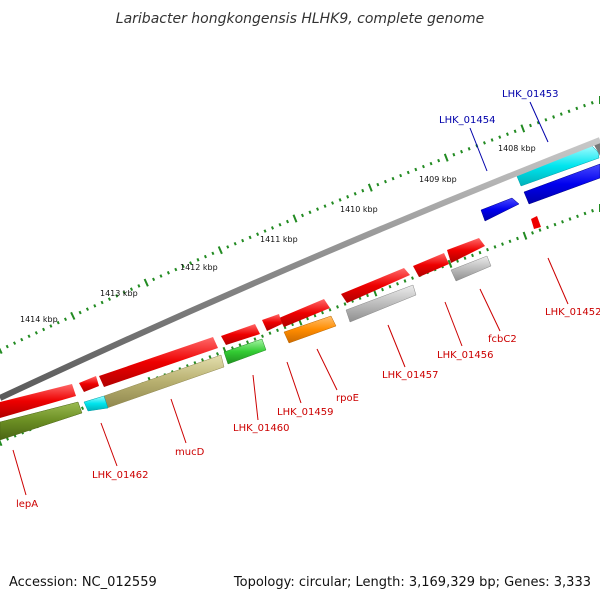 The width and height of the screenshot is (600, 600). I want to click on ruler-label-1413: 1413 kbp, so click(119, 293).